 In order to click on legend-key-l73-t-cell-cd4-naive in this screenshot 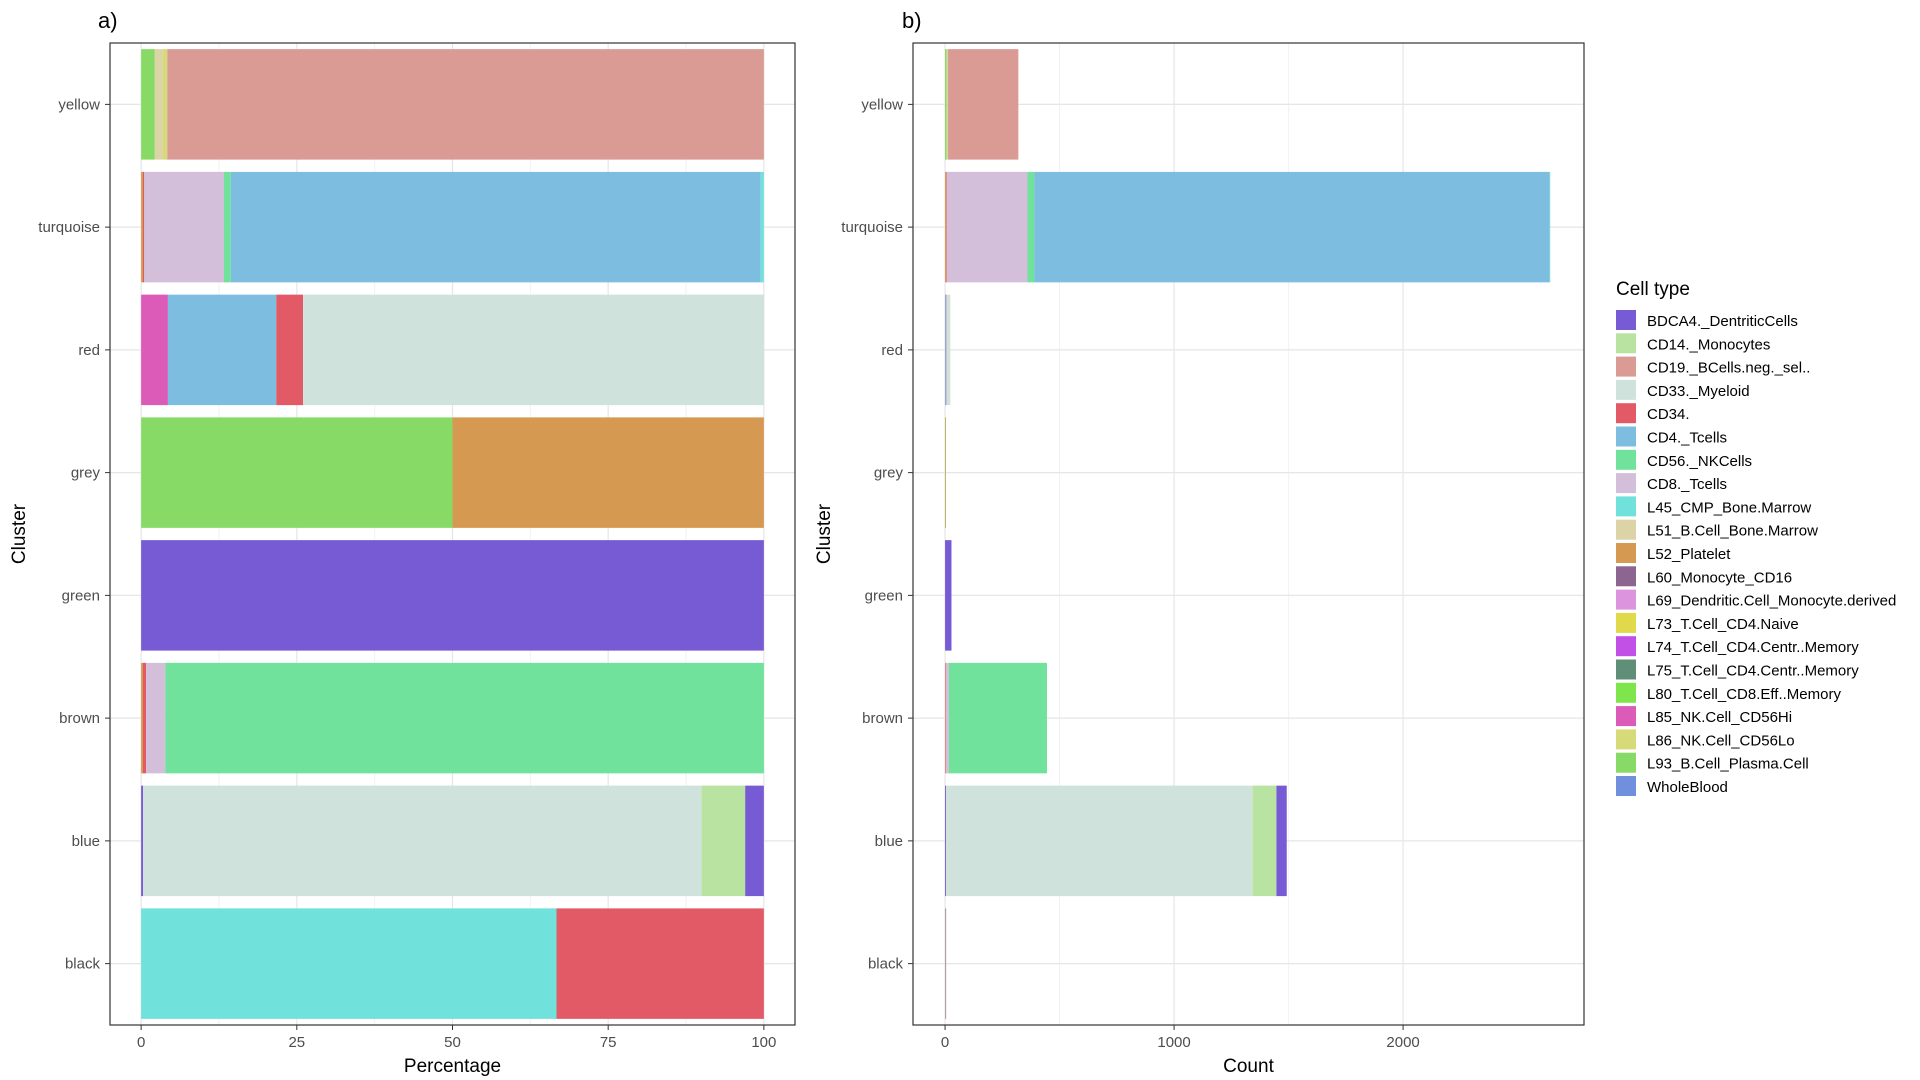, I will do `click(1626, 622)`.